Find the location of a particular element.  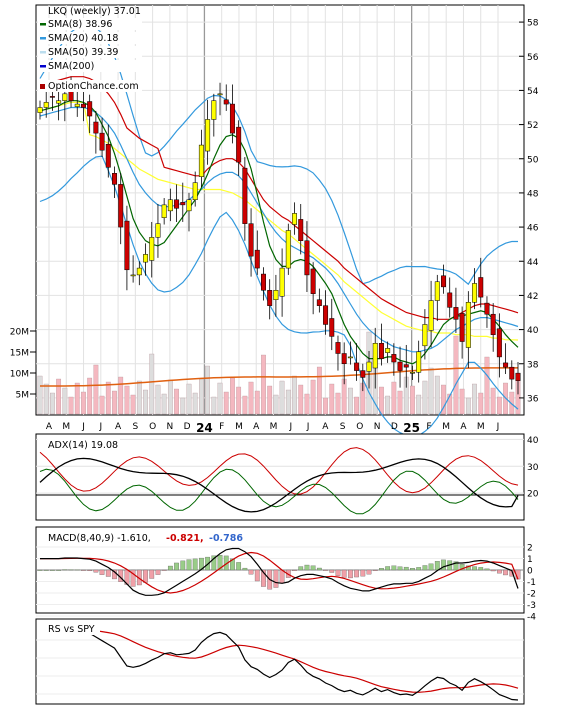

price-tick-label: 48 is located at coordinates (533, 194).